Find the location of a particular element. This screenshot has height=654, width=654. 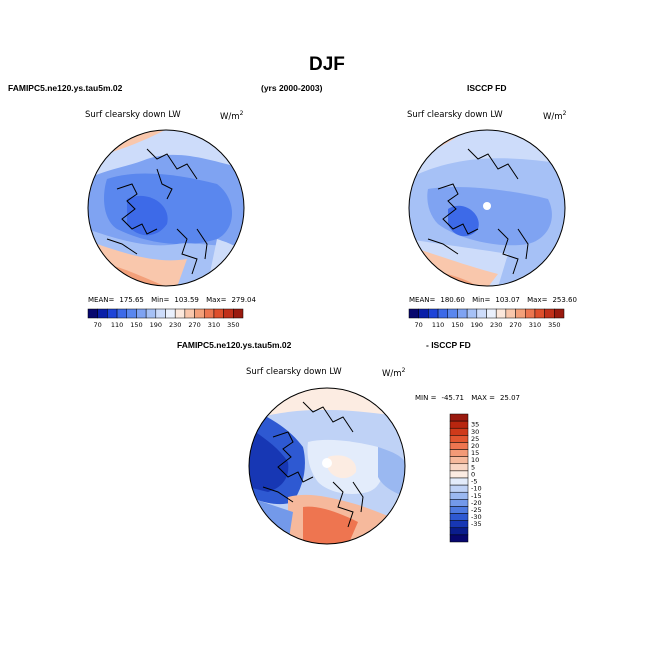

colorbar-tick-label: -25 is located at coordinates (476, 510).